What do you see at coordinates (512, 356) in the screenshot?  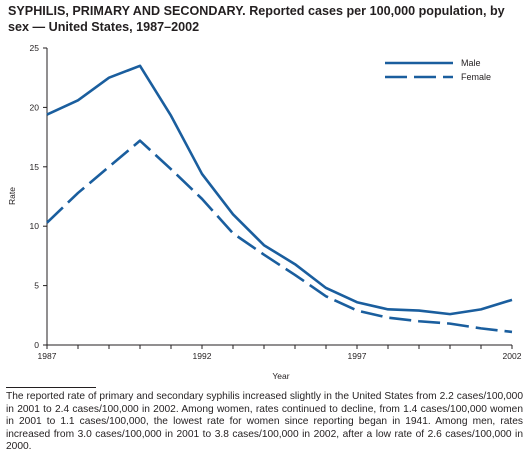 I see `x-tick-label: 2002` at bounding box center [512, 356].